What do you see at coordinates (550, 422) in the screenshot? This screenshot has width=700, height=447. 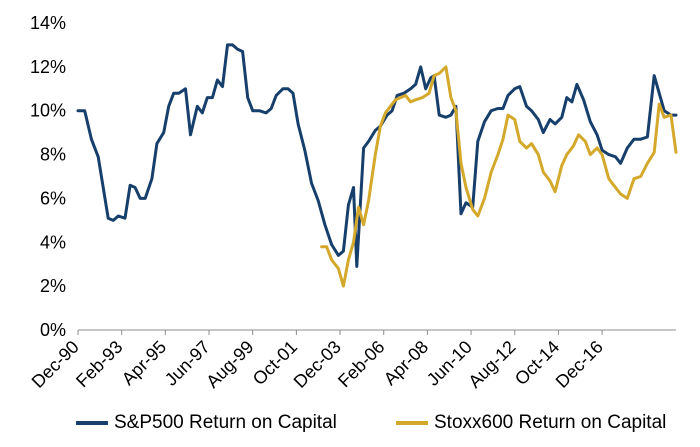 I see `legend-label-stoxx600: Stoxx600 Return on Capital` at bounding box center [550, 422].